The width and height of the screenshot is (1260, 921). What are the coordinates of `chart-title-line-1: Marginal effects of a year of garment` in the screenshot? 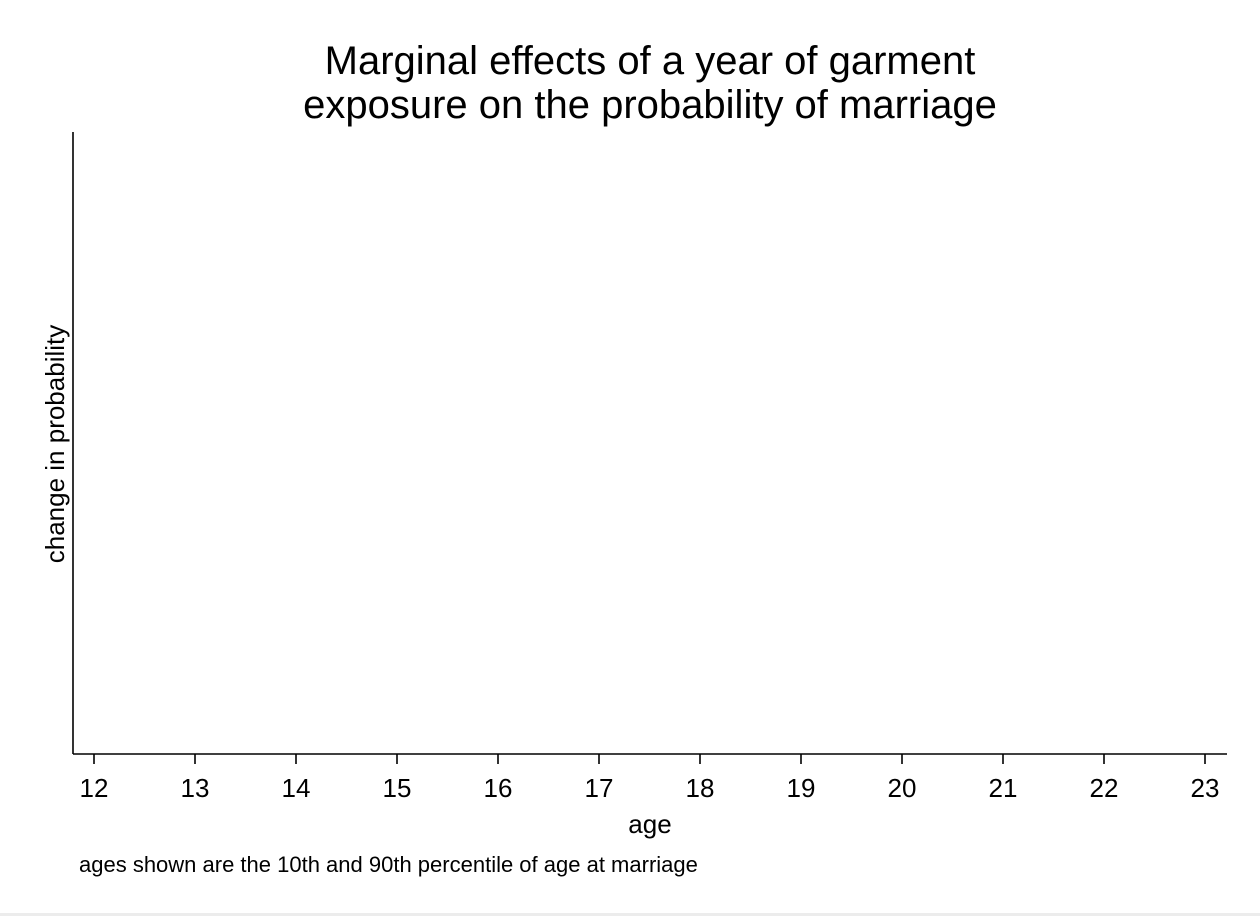 It's located at (650, 61).